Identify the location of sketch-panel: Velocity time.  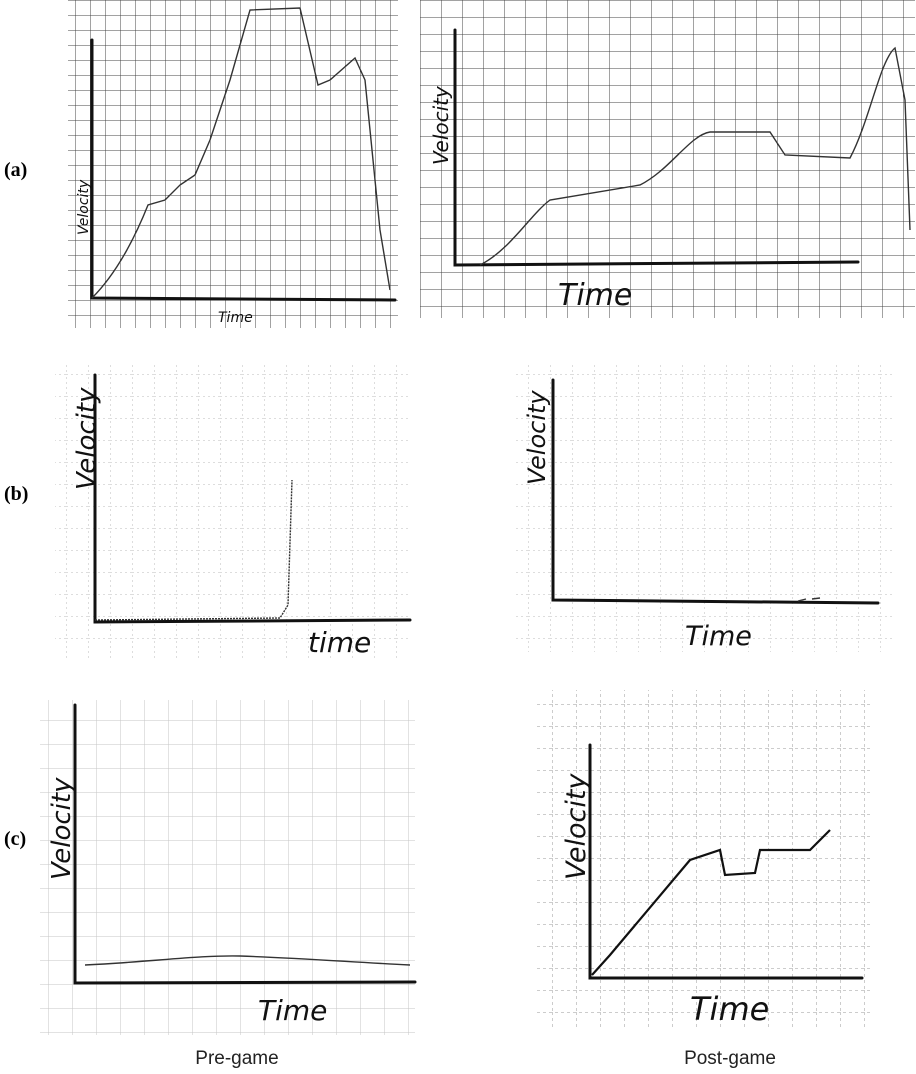
(233, 511).